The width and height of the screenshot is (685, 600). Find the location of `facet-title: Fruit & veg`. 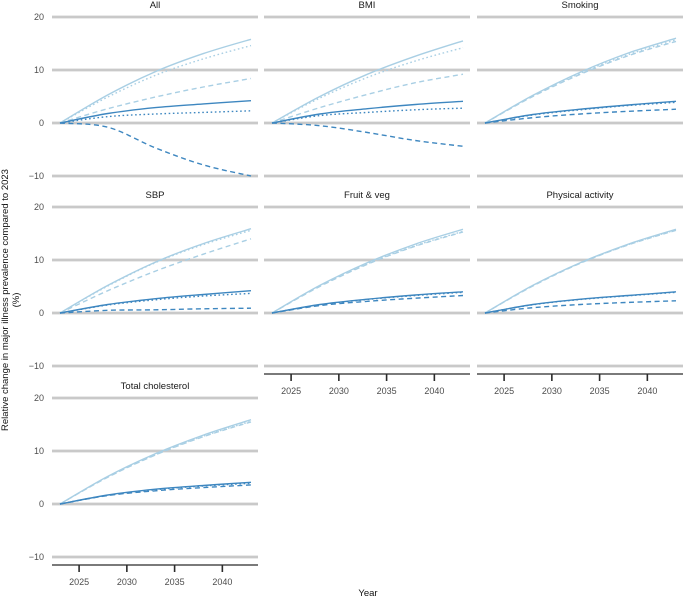

facet-title: Fruit & veg is located at coordinates (367, 195).